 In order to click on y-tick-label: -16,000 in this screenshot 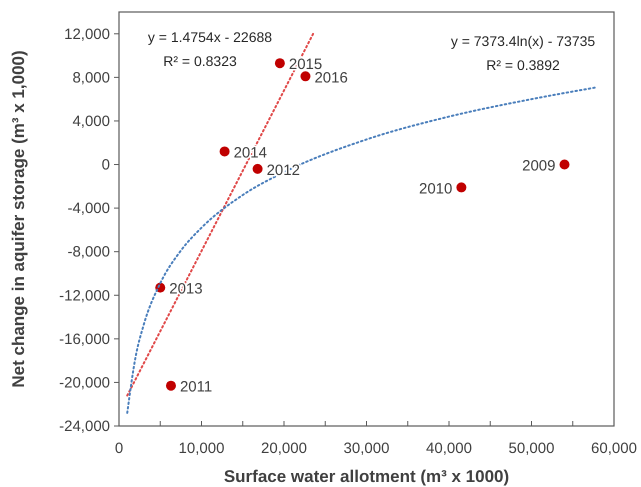, I will do `click(84, 339)`.